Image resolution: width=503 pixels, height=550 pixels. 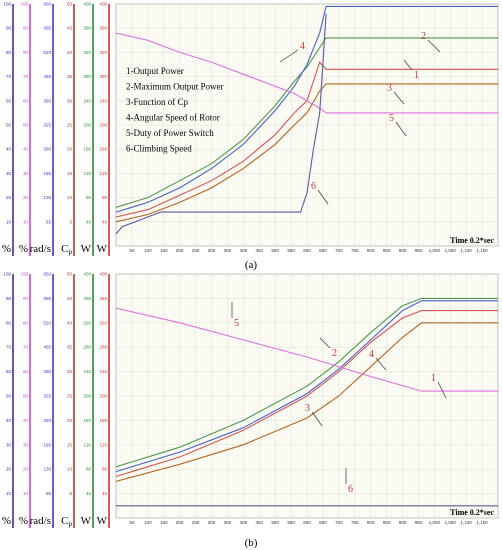 What do you see at coordinates (66, 521) in the screenshot?
I see `y-axis-unit: Cp` at bounding box center [66, 521].